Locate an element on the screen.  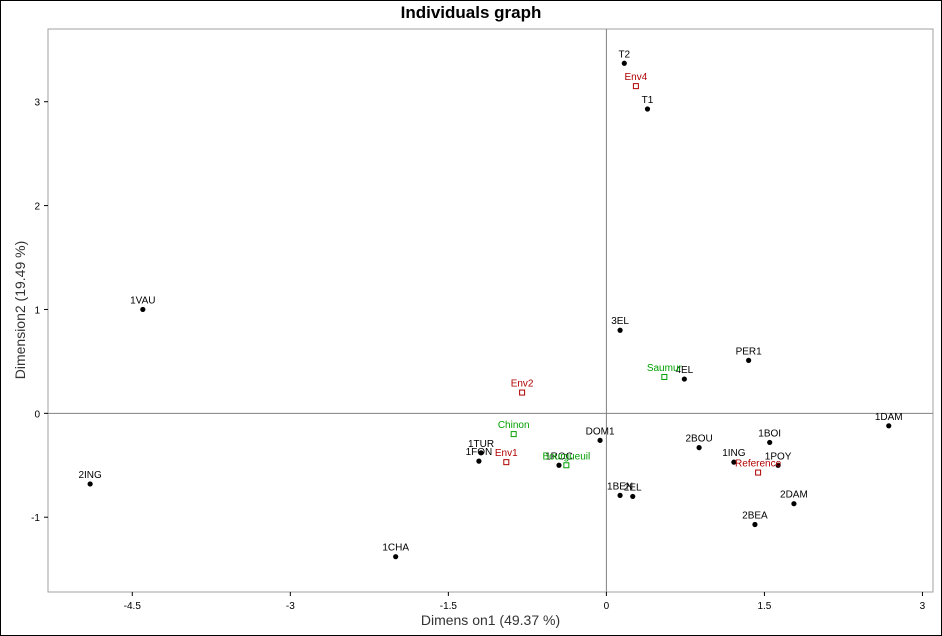
point-label: 1BEN is located at coordinates (620, 486).